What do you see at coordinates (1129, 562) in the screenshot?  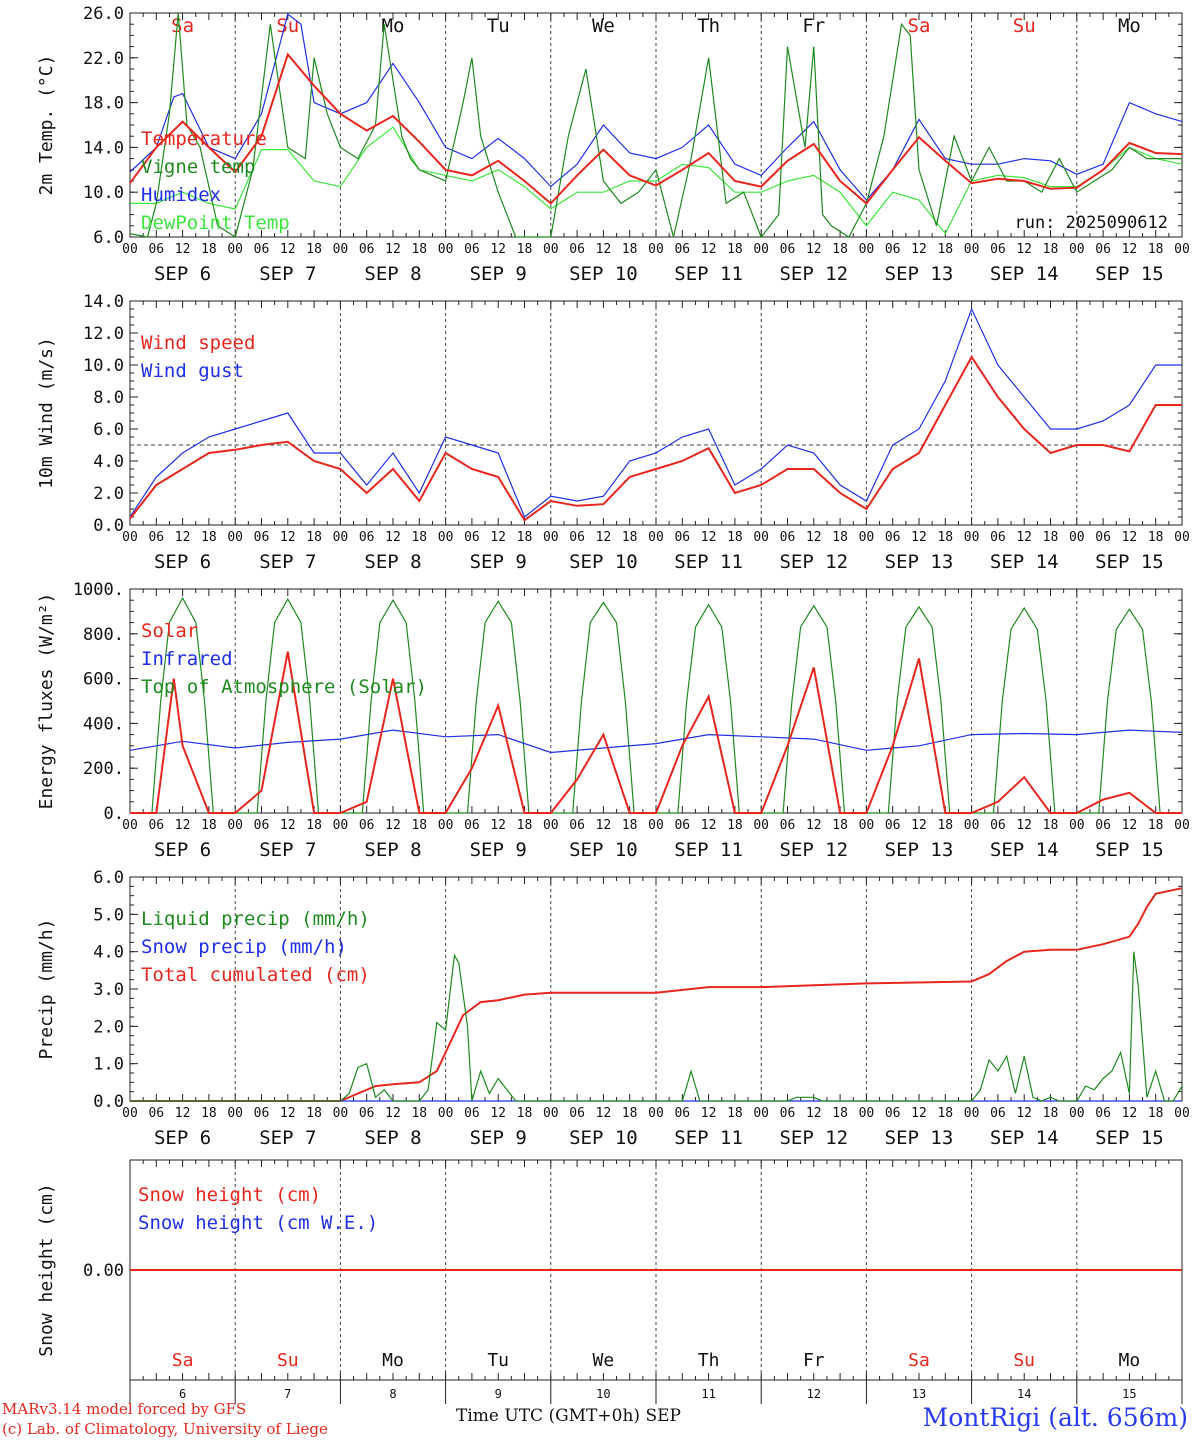 I see `date-label: SEP 15` at bounding box center [1129, 562].